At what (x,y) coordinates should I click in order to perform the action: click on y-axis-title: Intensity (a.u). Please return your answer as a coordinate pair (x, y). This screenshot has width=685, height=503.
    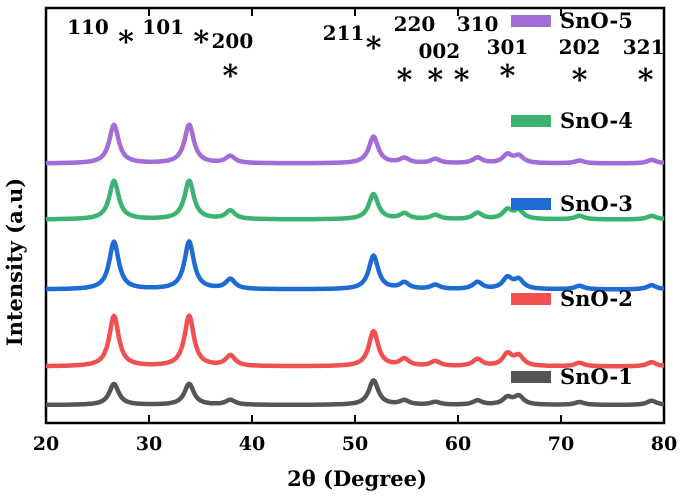
    Looking at the image, I should click on (14, 262).